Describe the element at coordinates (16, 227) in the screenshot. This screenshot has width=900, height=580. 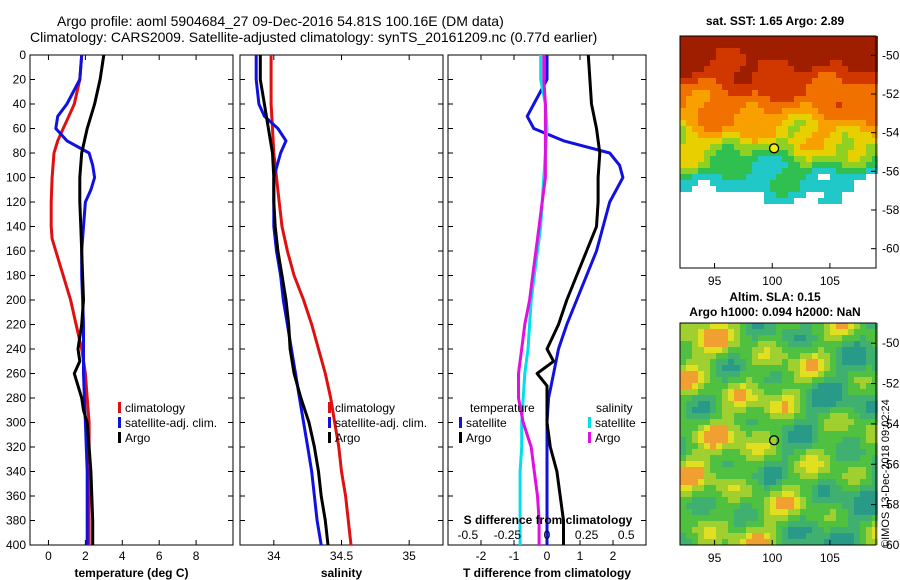
I see `depth-tick-label: 140` at that location.